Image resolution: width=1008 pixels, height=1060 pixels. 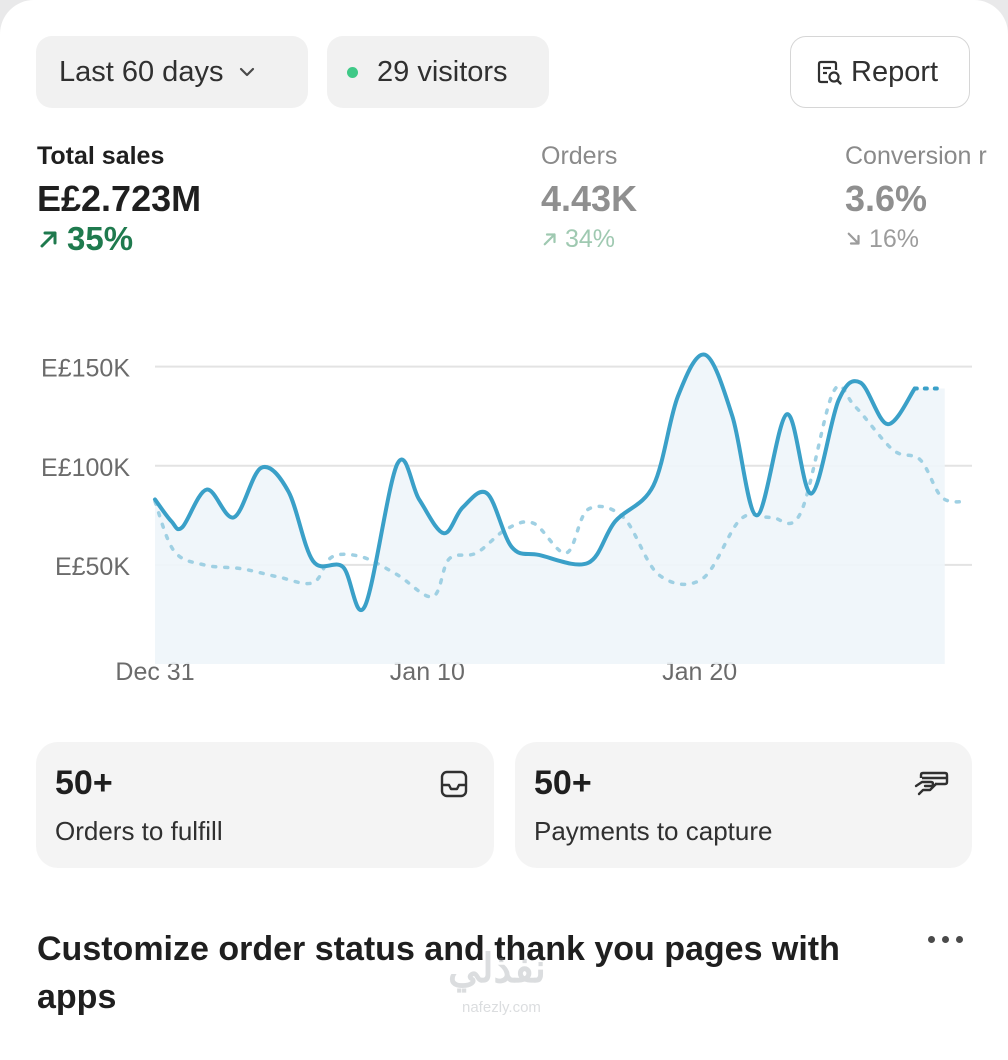 I want to click on metric-label: Conversion r, so click(x=916, y=156).